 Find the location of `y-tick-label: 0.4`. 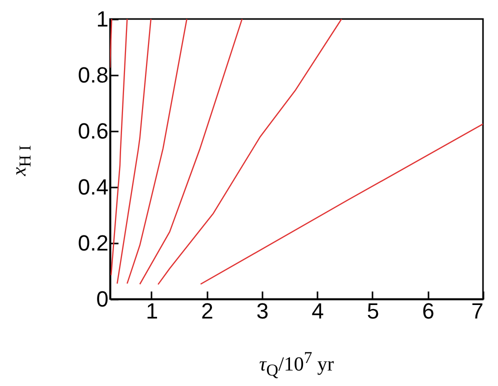

y-tick-label: 0.4 is located at coordinates (93, 187).